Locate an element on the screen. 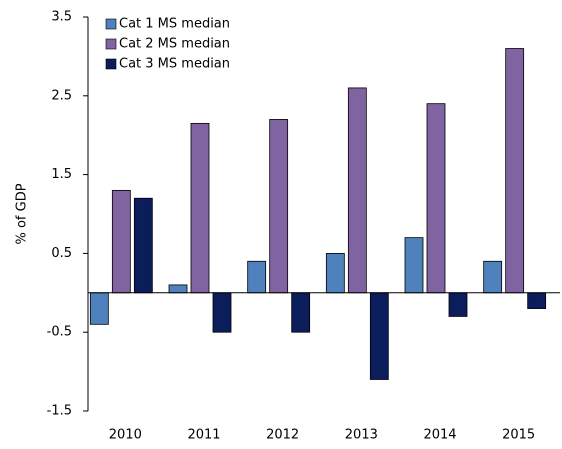 The image size is (562, 449). y-tick-label: -1.5 is located at coordinates (59, 411).